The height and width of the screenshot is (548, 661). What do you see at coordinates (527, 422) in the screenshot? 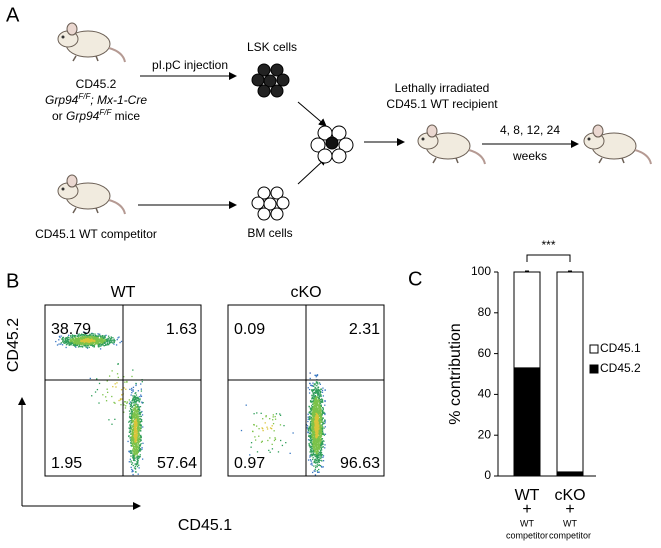
I see `bar-segment` at bounding box center [527, 422].